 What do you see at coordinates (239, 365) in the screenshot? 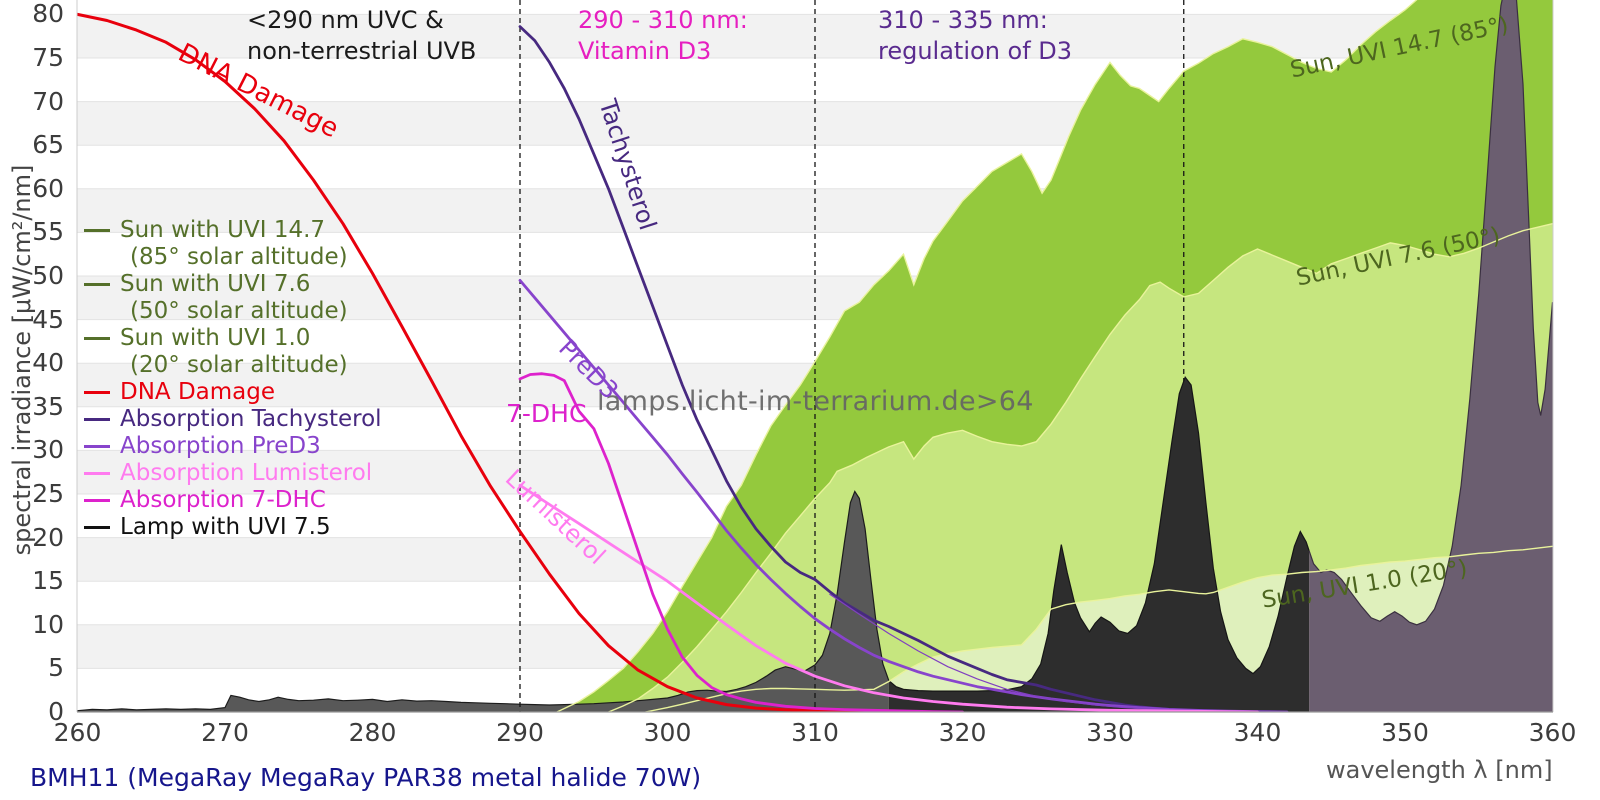
I see `legend-sublabel-2: (20° solar altitude)` at bounding box center [239, 365].